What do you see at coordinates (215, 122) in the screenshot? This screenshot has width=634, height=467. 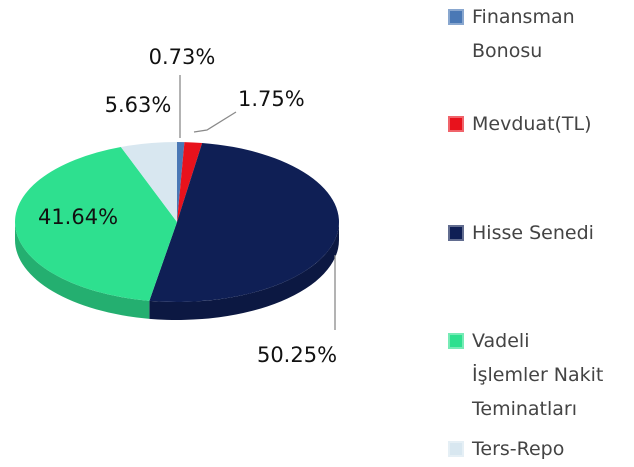 I see `leader-line` at bounding box center [215, 122].